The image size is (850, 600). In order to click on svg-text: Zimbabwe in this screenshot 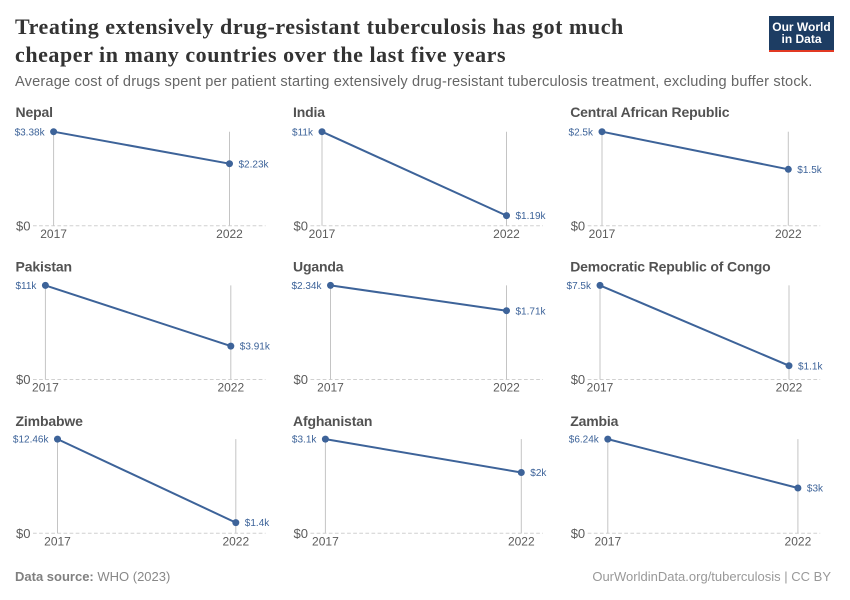, I will do `click(50, 421)`.